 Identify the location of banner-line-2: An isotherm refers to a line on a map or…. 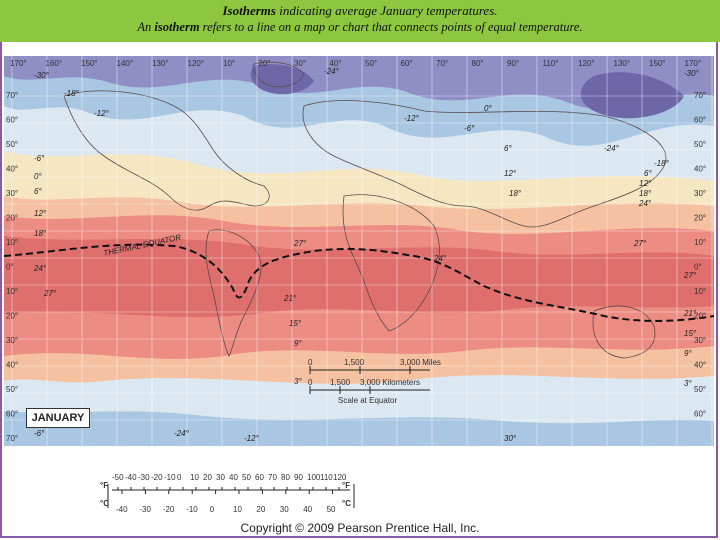
(360, 27).